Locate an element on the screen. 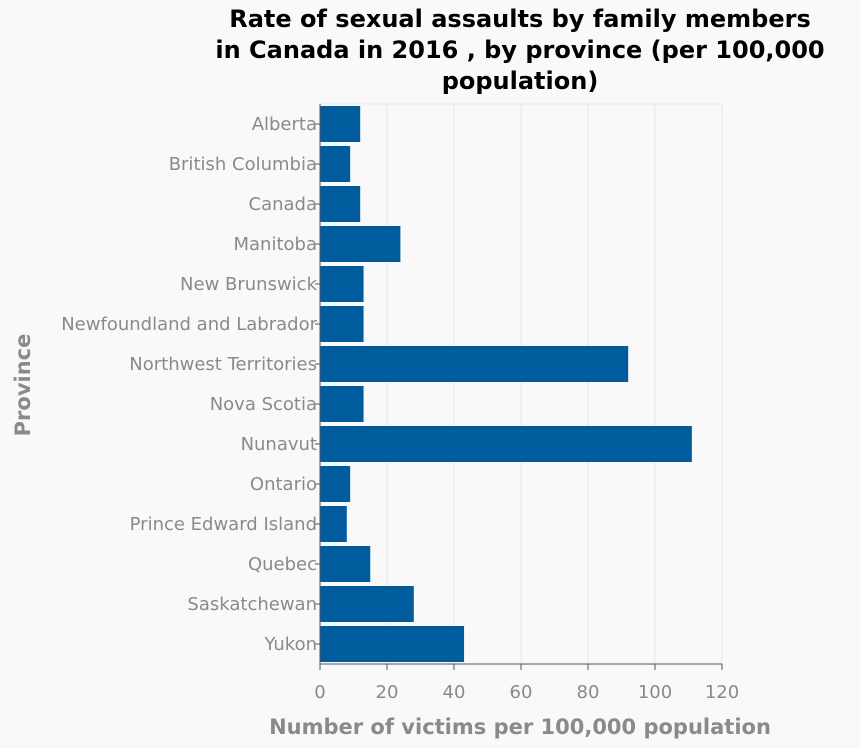  x-tick-label: 20 is located at coordinates (387, 692).